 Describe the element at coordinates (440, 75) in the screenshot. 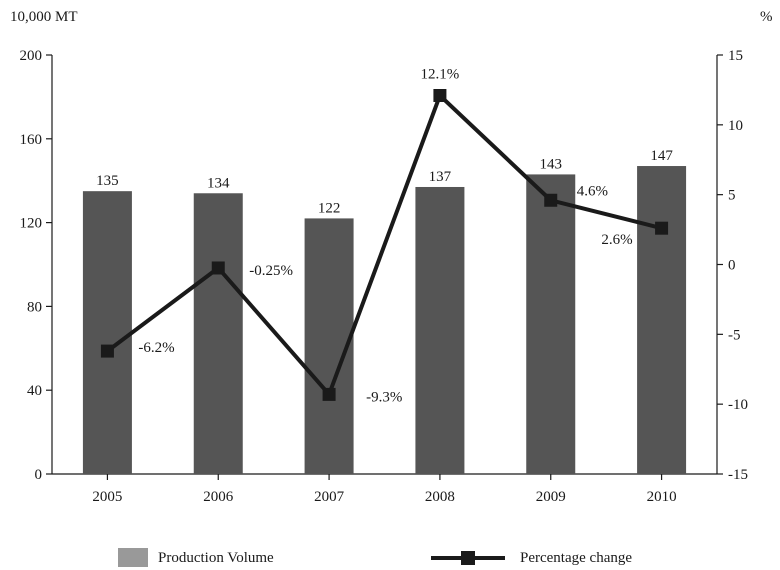

I see `percentage-value-label: 12.1%` at that location.